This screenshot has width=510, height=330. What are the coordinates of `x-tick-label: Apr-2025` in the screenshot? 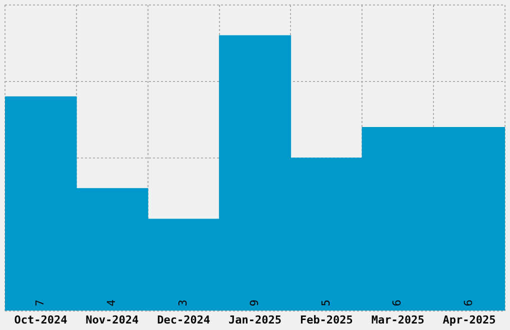 It's located at (469, 319).